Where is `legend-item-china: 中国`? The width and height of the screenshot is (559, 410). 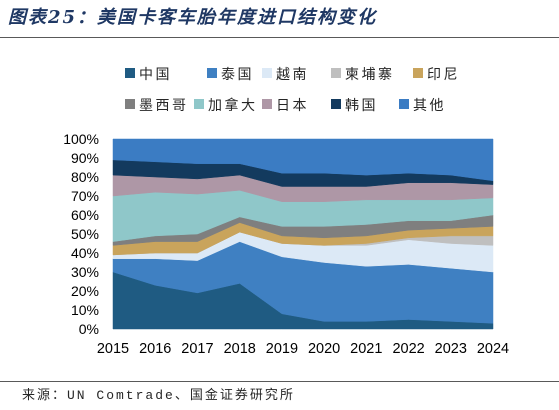 legend-item-china: 中国 is located at coordinates (148, 75).